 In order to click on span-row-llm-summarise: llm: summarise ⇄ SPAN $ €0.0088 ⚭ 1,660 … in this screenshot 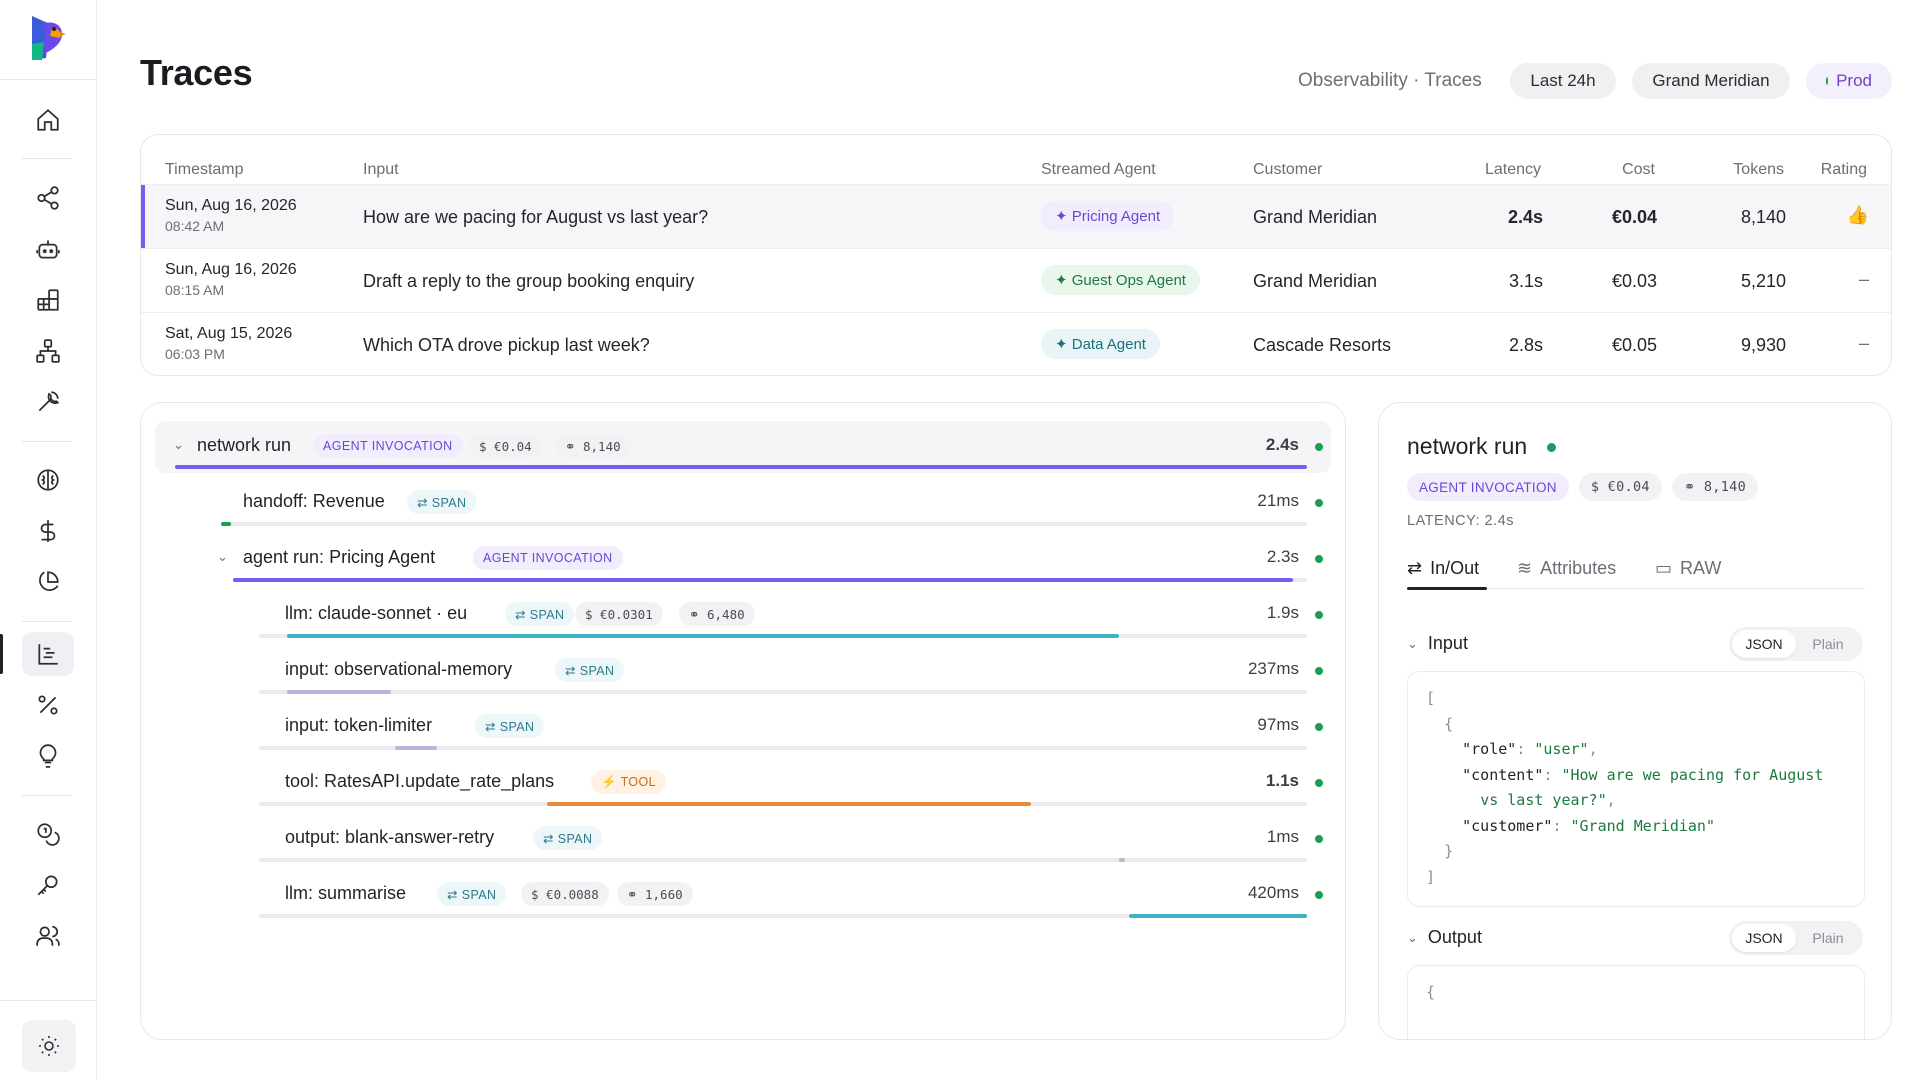, I will do `click(743, 895)`.